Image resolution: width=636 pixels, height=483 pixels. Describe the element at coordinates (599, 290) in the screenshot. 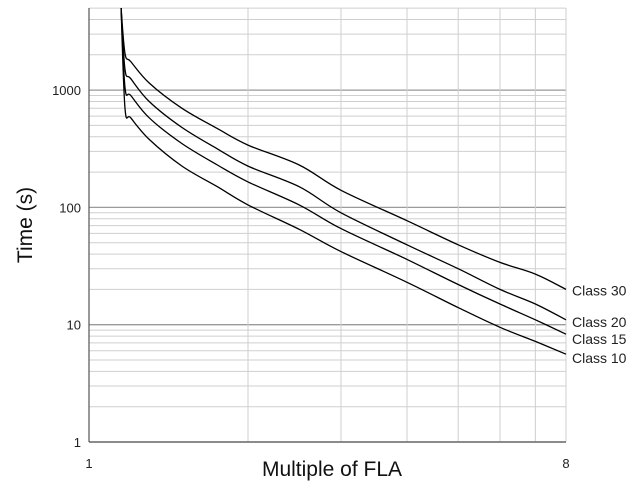

I see `series-label: Class 30` at that location.